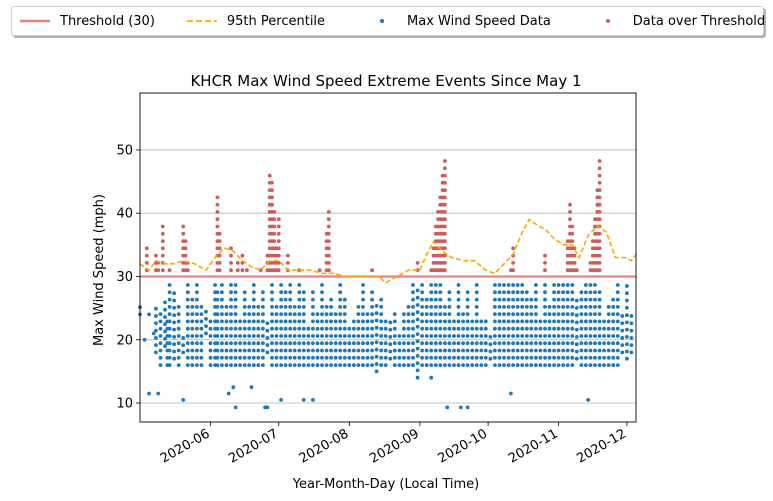 The height and width of the screenshot is (501, 773). What do you see at coordinates (385, 484) in the screenshot?
I see `x-axis-label: Year-Month-Day (Local Time)` at bounding box center [385, 484].